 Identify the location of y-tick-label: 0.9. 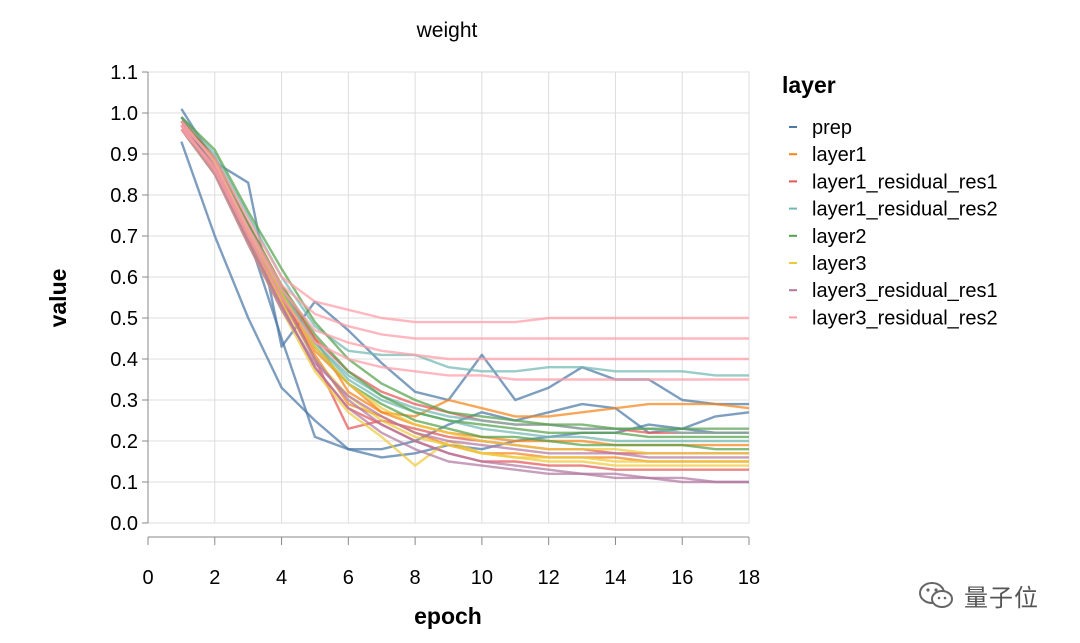
(124, 155).